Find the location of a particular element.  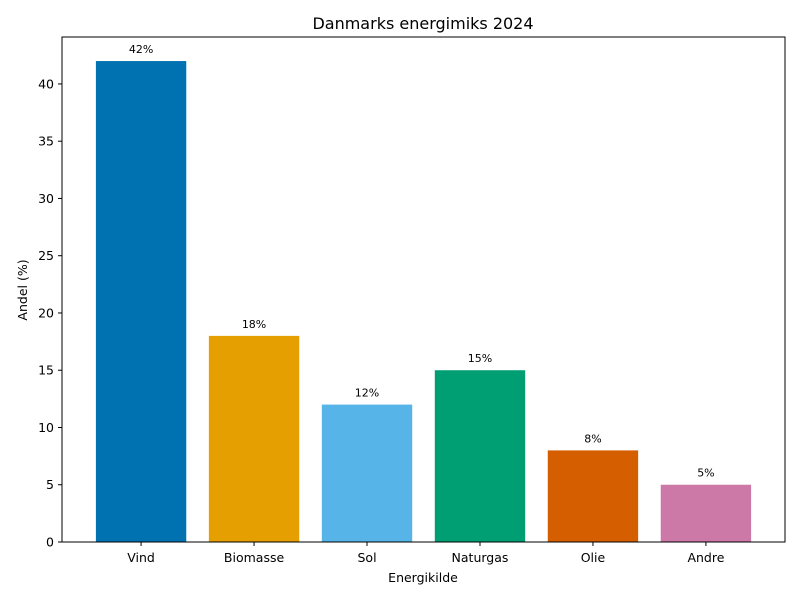

bar-sol is located at coordinates (367, 473).